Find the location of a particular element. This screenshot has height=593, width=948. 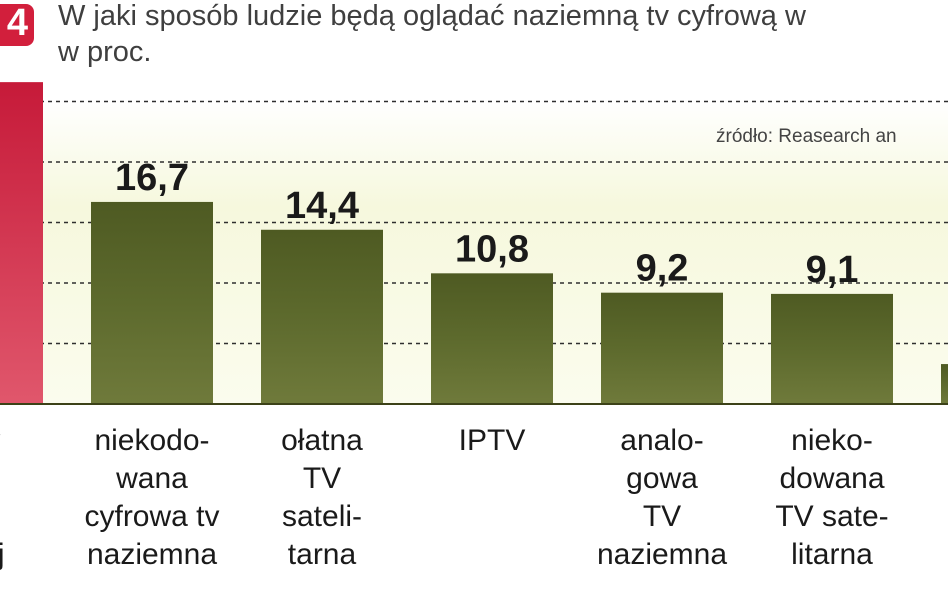

category-label: TV sate- is located at coordinates (831, 516).